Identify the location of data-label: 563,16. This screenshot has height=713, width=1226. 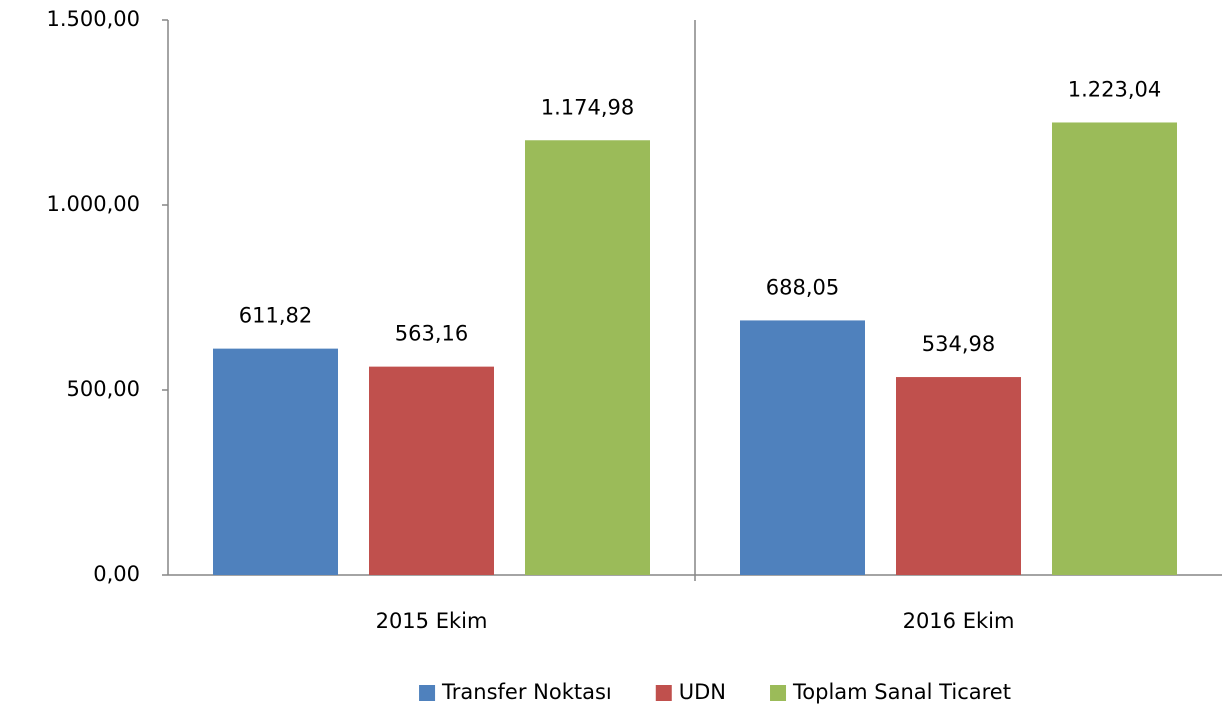
(431, 334).